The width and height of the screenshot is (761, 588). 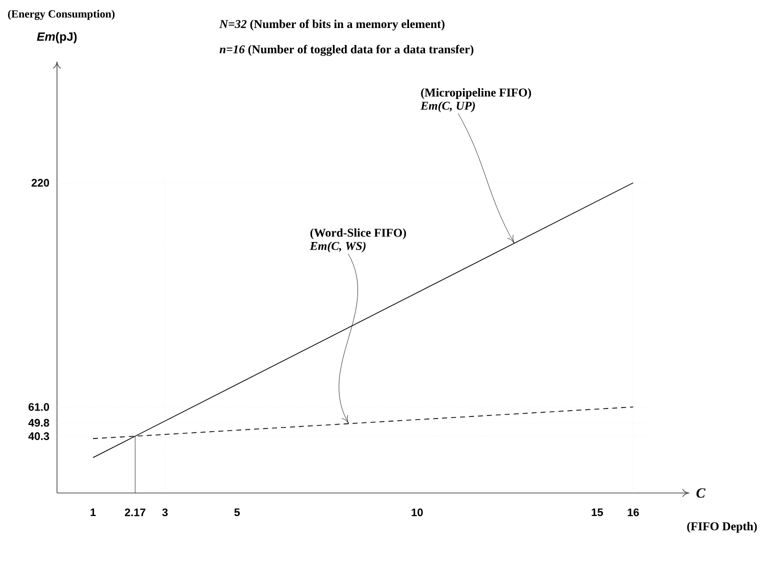 What do you see at coordinates (417, 512) in the screenshot?
I see `x-tick-label: 10` at bounding box center [417, 512].